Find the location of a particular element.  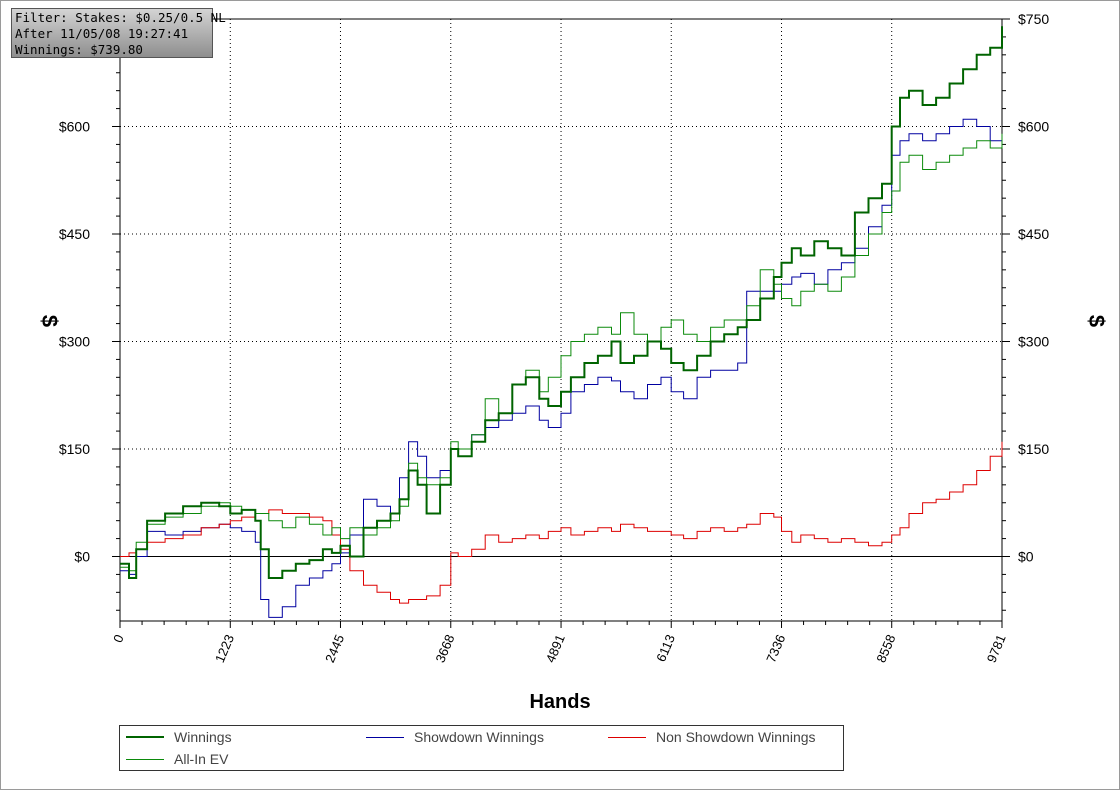

legend-label-winnings: Winnings is located at coordinates (203, 737).